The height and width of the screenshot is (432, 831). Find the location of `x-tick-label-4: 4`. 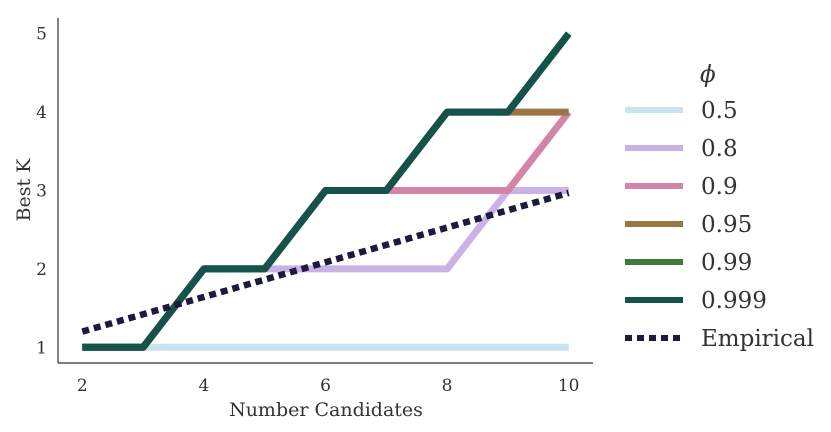

x-tick-label-4: 4 is located at coordinates (203, 386).